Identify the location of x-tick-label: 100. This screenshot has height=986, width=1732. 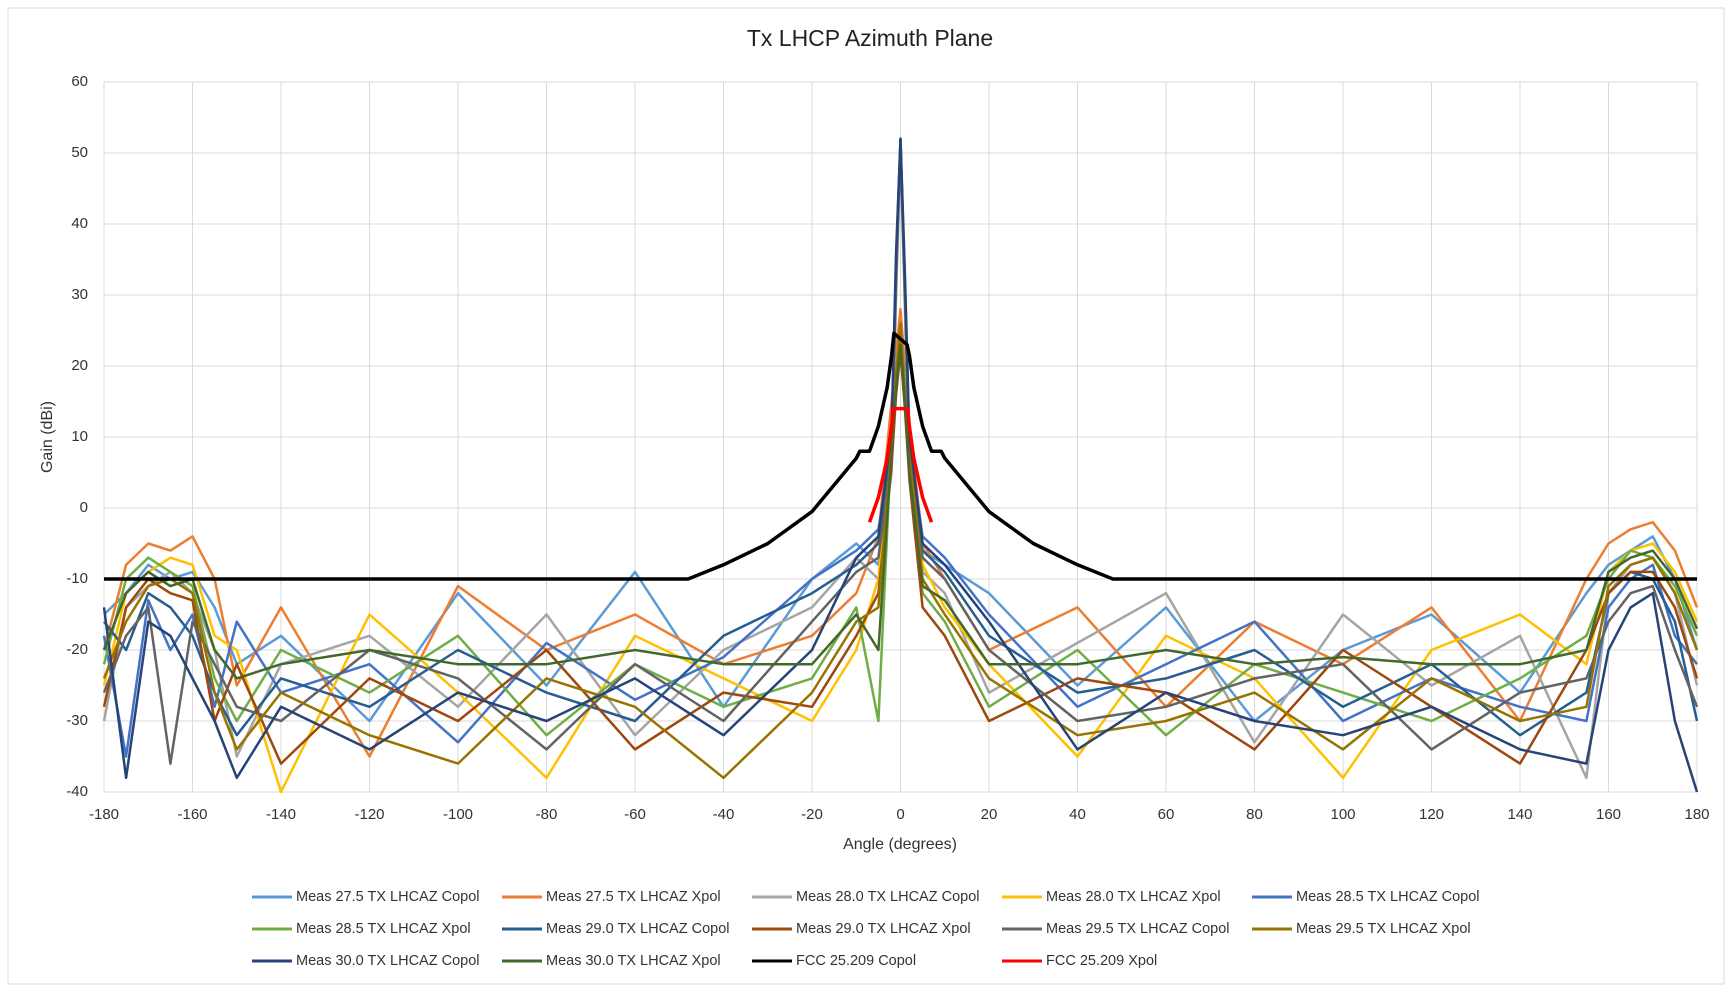
(1342, 814).